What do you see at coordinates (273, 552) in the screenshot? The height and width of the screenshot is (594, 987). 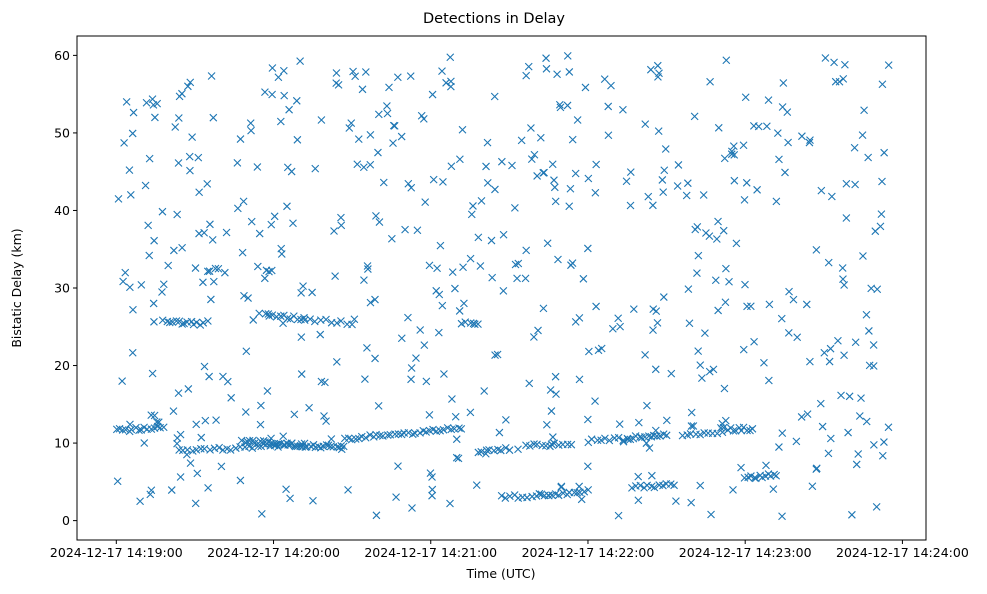 I see `x-tick-label: 2024-12-17 14:20:00` at bounding box center [273, 552].